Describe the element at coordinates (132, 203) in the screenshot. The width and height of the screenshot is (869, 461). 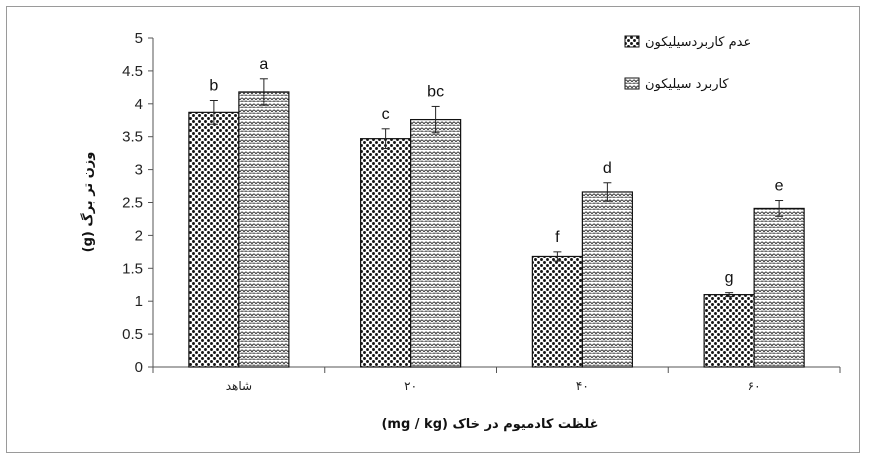
I see `y-tick-label: 2.5` at that location.